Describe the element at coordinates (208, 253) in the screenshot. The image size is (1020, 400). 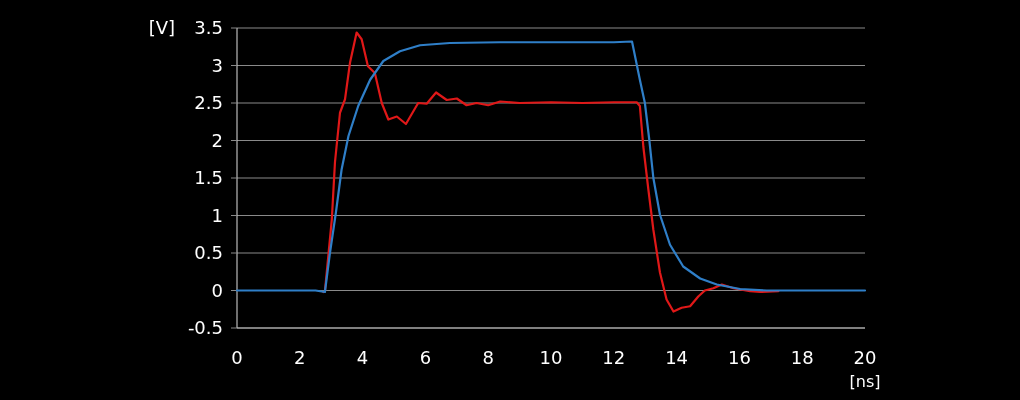
I see `y-tick-label: 0.5` at that location.